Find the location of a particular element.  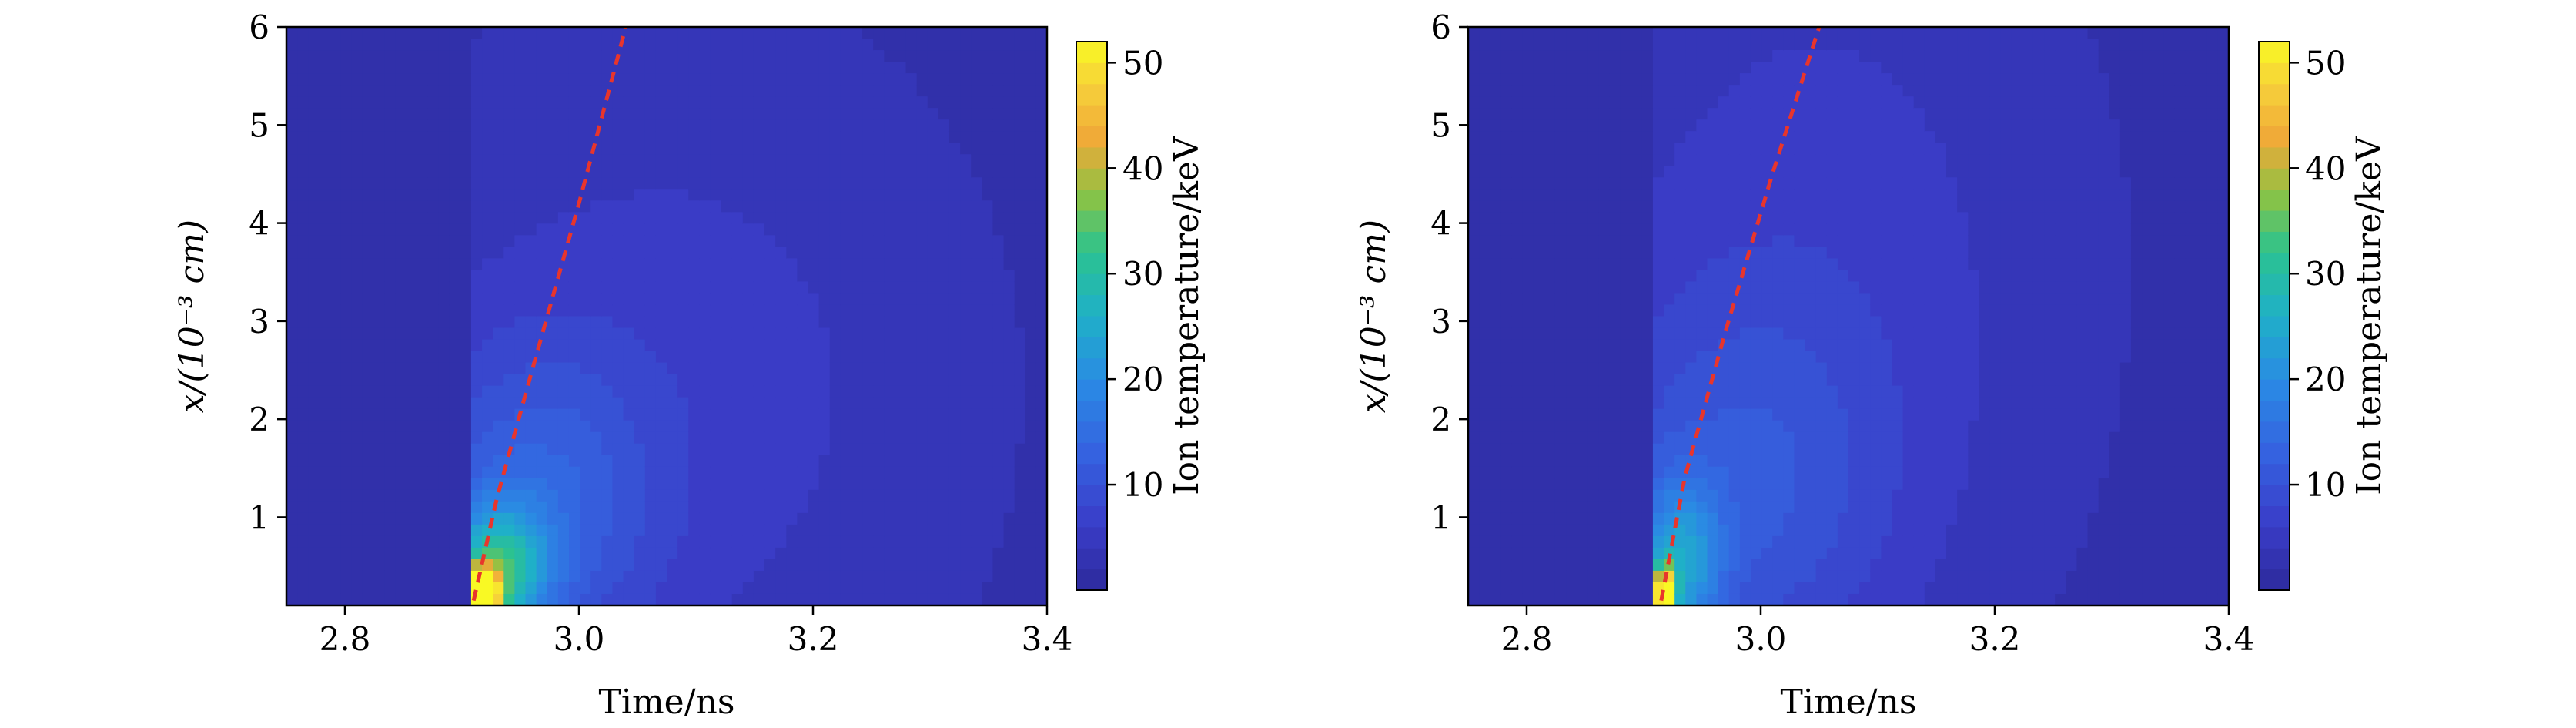

colorbar-band is located at coordinates (1091, 348).